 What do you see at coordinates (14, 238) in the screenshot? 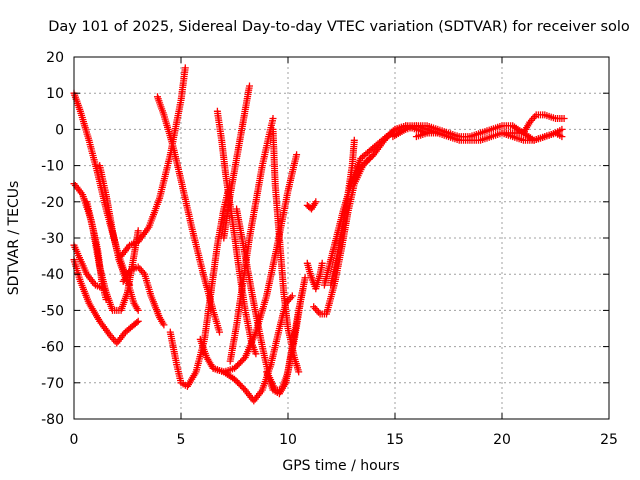
I see `y-axis-label: SDTVAR / TECUs` at bounding box center [14, 238].